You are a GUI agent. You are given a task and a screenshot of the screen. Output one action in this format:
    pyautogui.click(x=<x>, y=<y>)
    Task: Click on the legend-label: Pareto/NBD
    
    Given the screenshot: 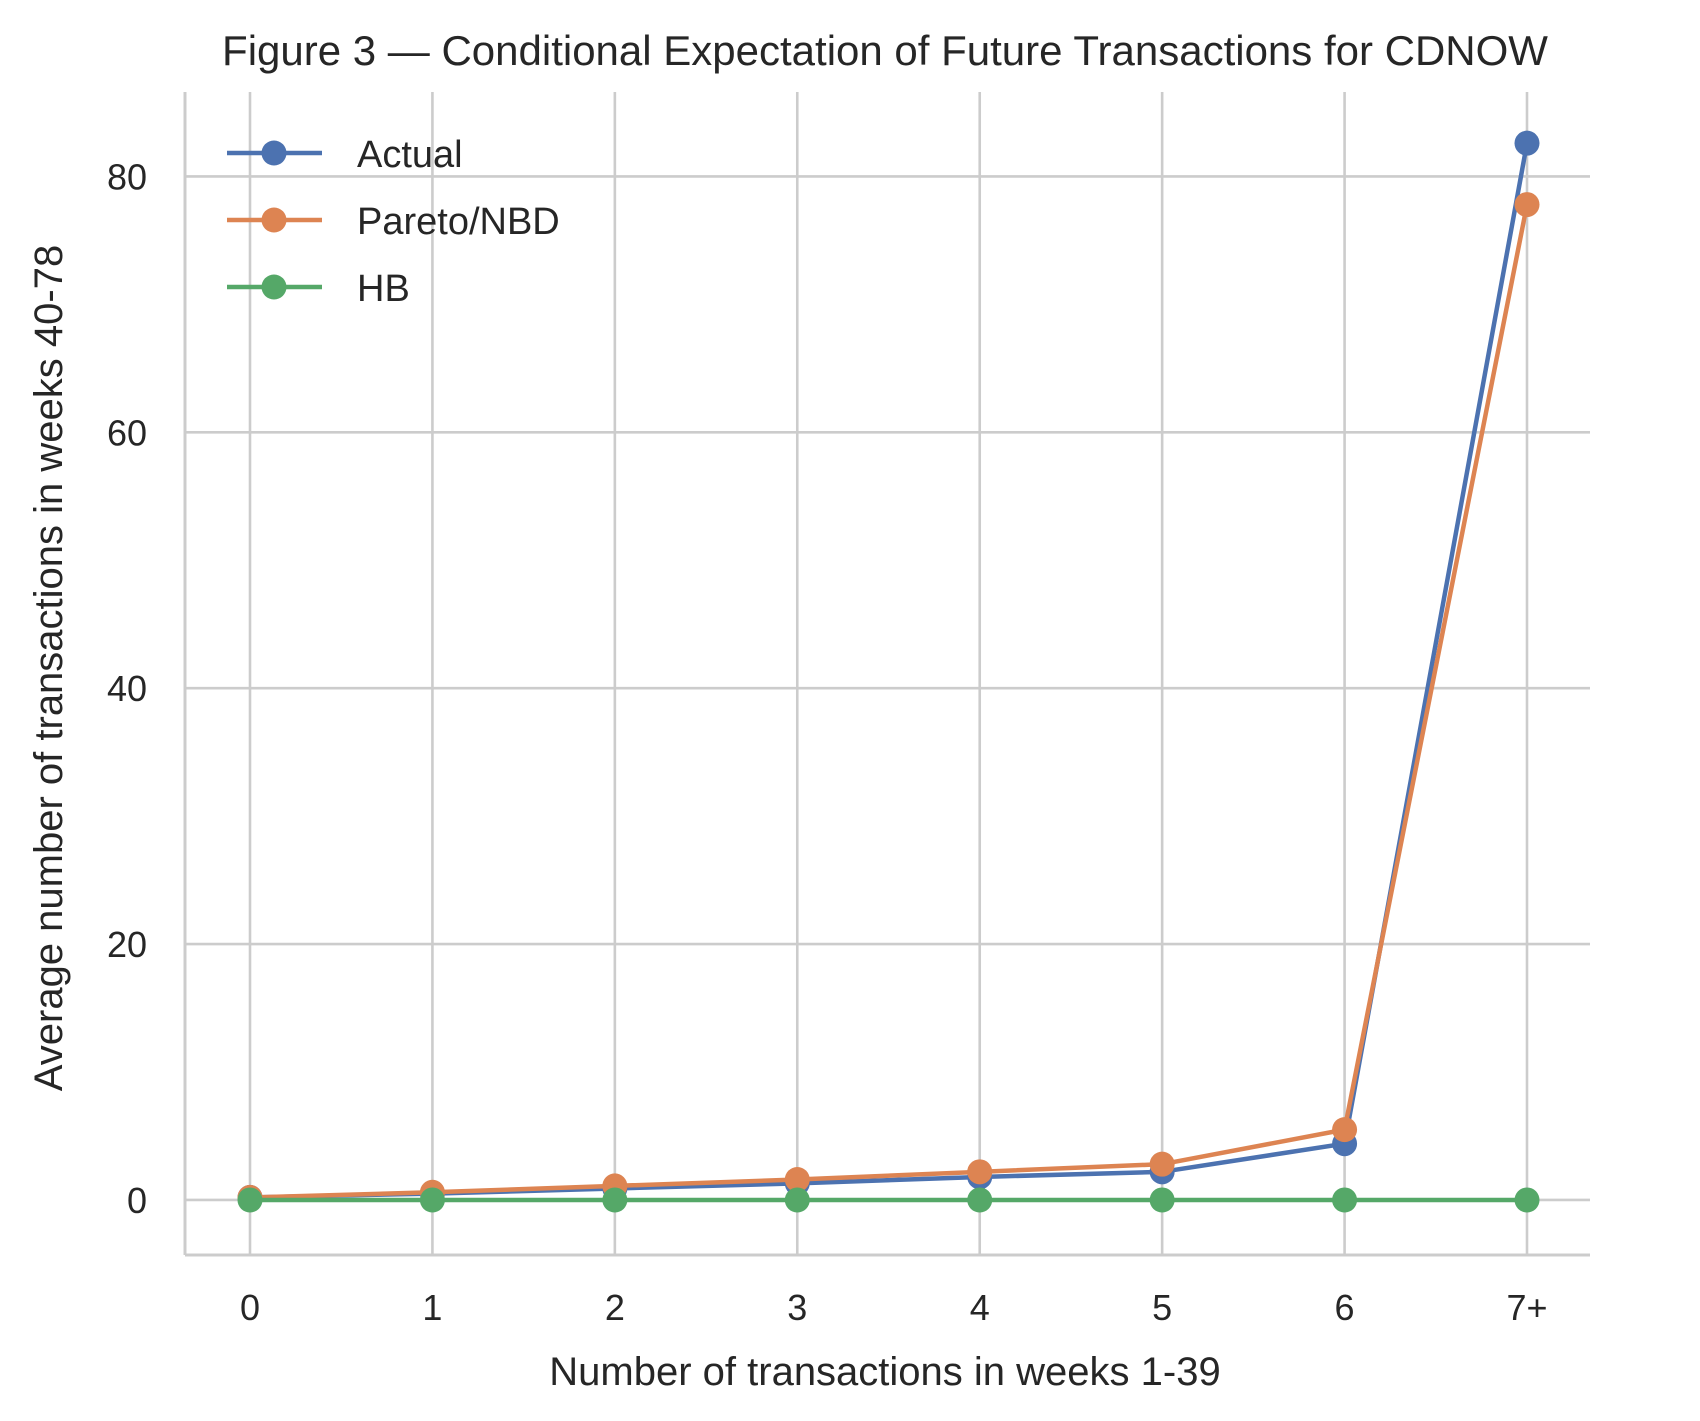 What is the action you would take?
    pyautogui.click(x=458, y=222)
    